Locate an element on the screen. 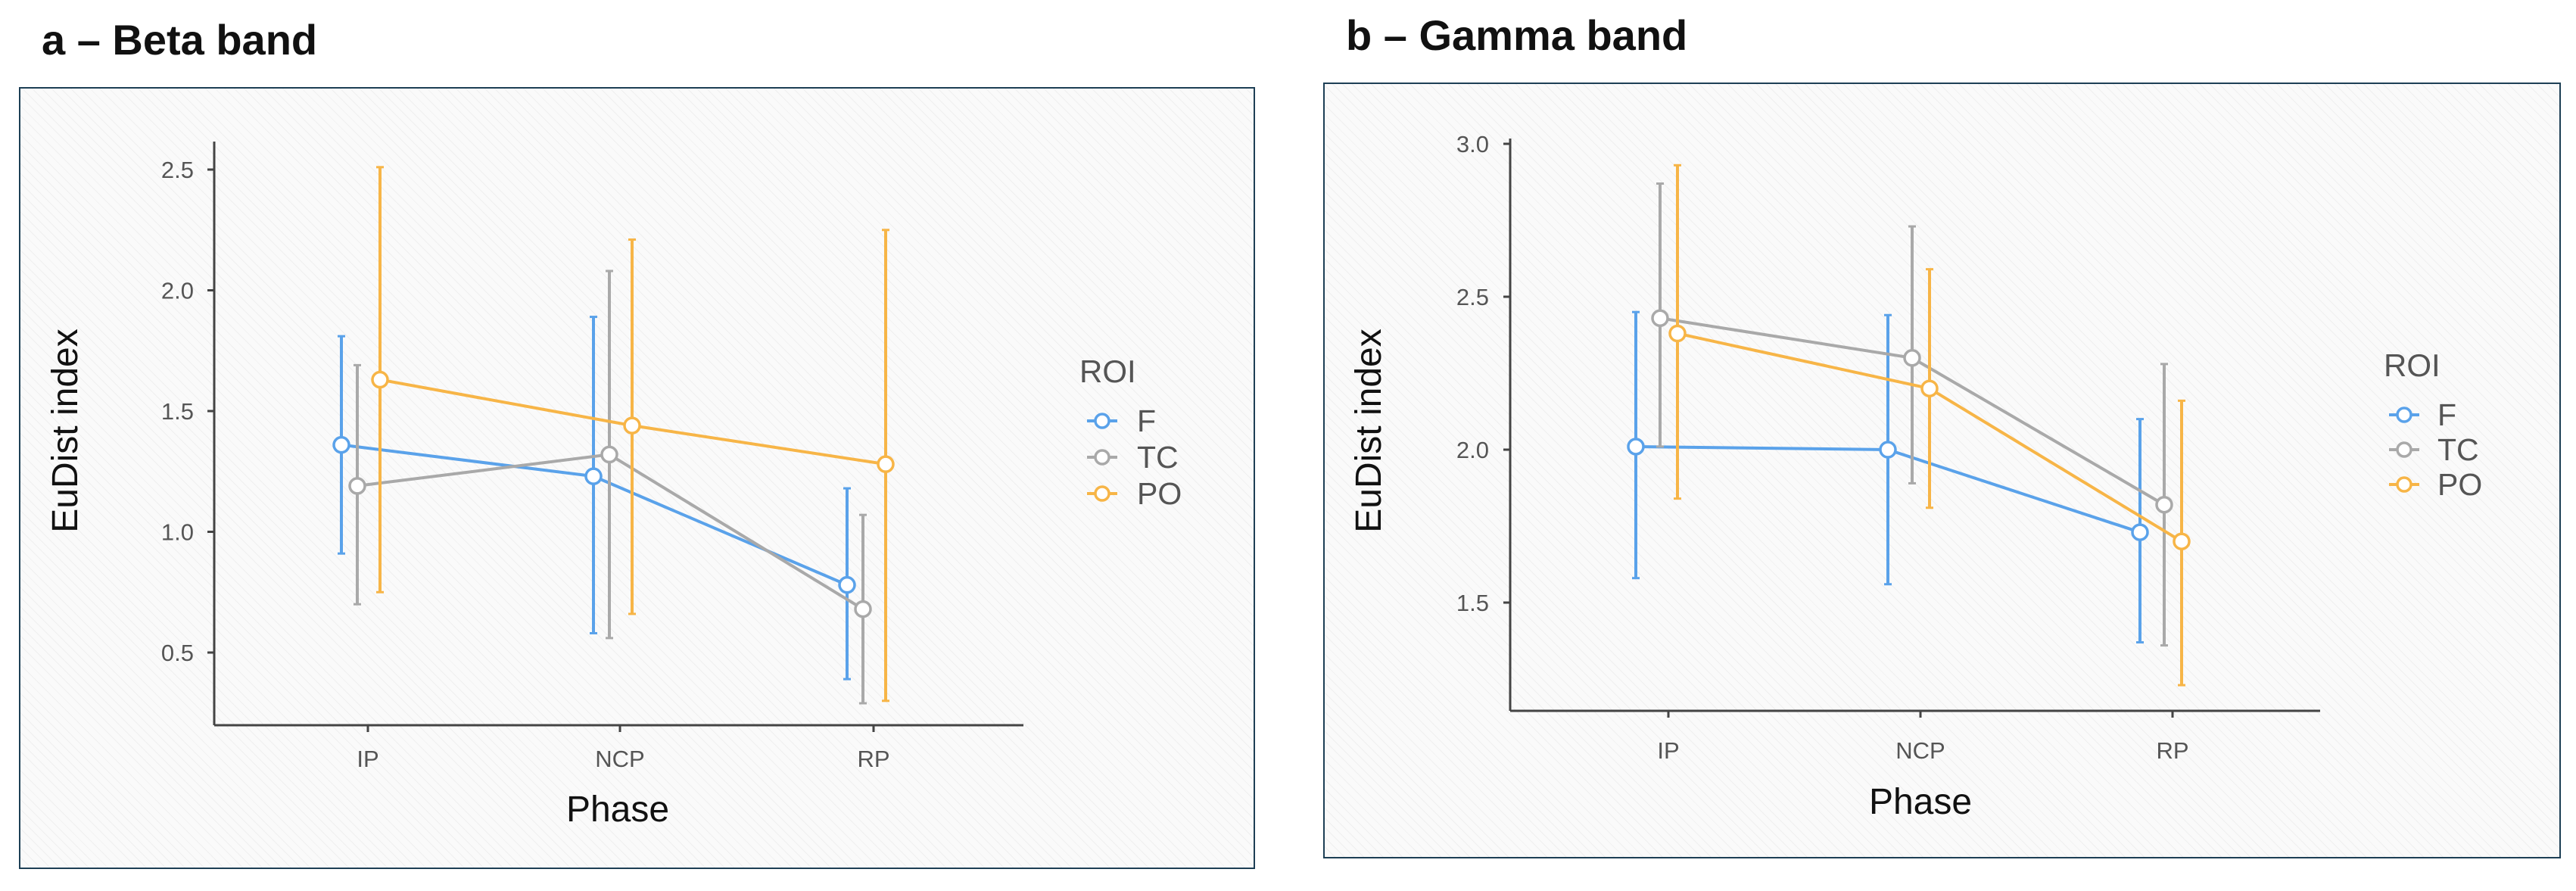 This screenshot has height=891, width=2576. panel-a-x-tick-label: NCP is located at coordinates (619, 759).